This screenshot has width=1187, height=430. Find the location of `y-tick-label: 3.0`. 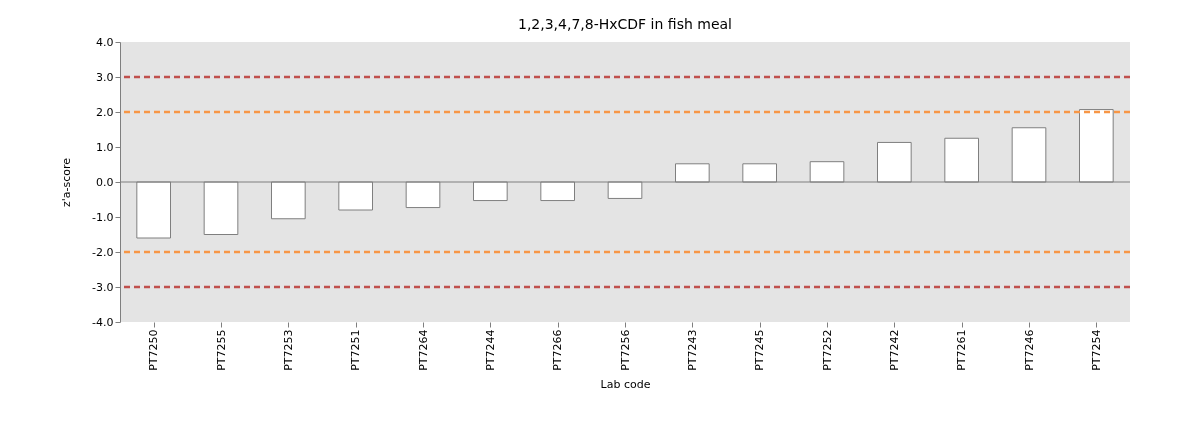

y-tick-label: 3.0 is located at coordinates (105, 77).